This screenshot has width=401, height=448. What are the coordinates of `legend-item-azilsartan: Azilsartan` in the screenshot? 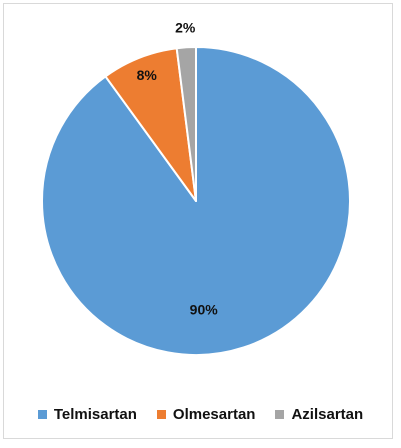 It's located at (319, 414).